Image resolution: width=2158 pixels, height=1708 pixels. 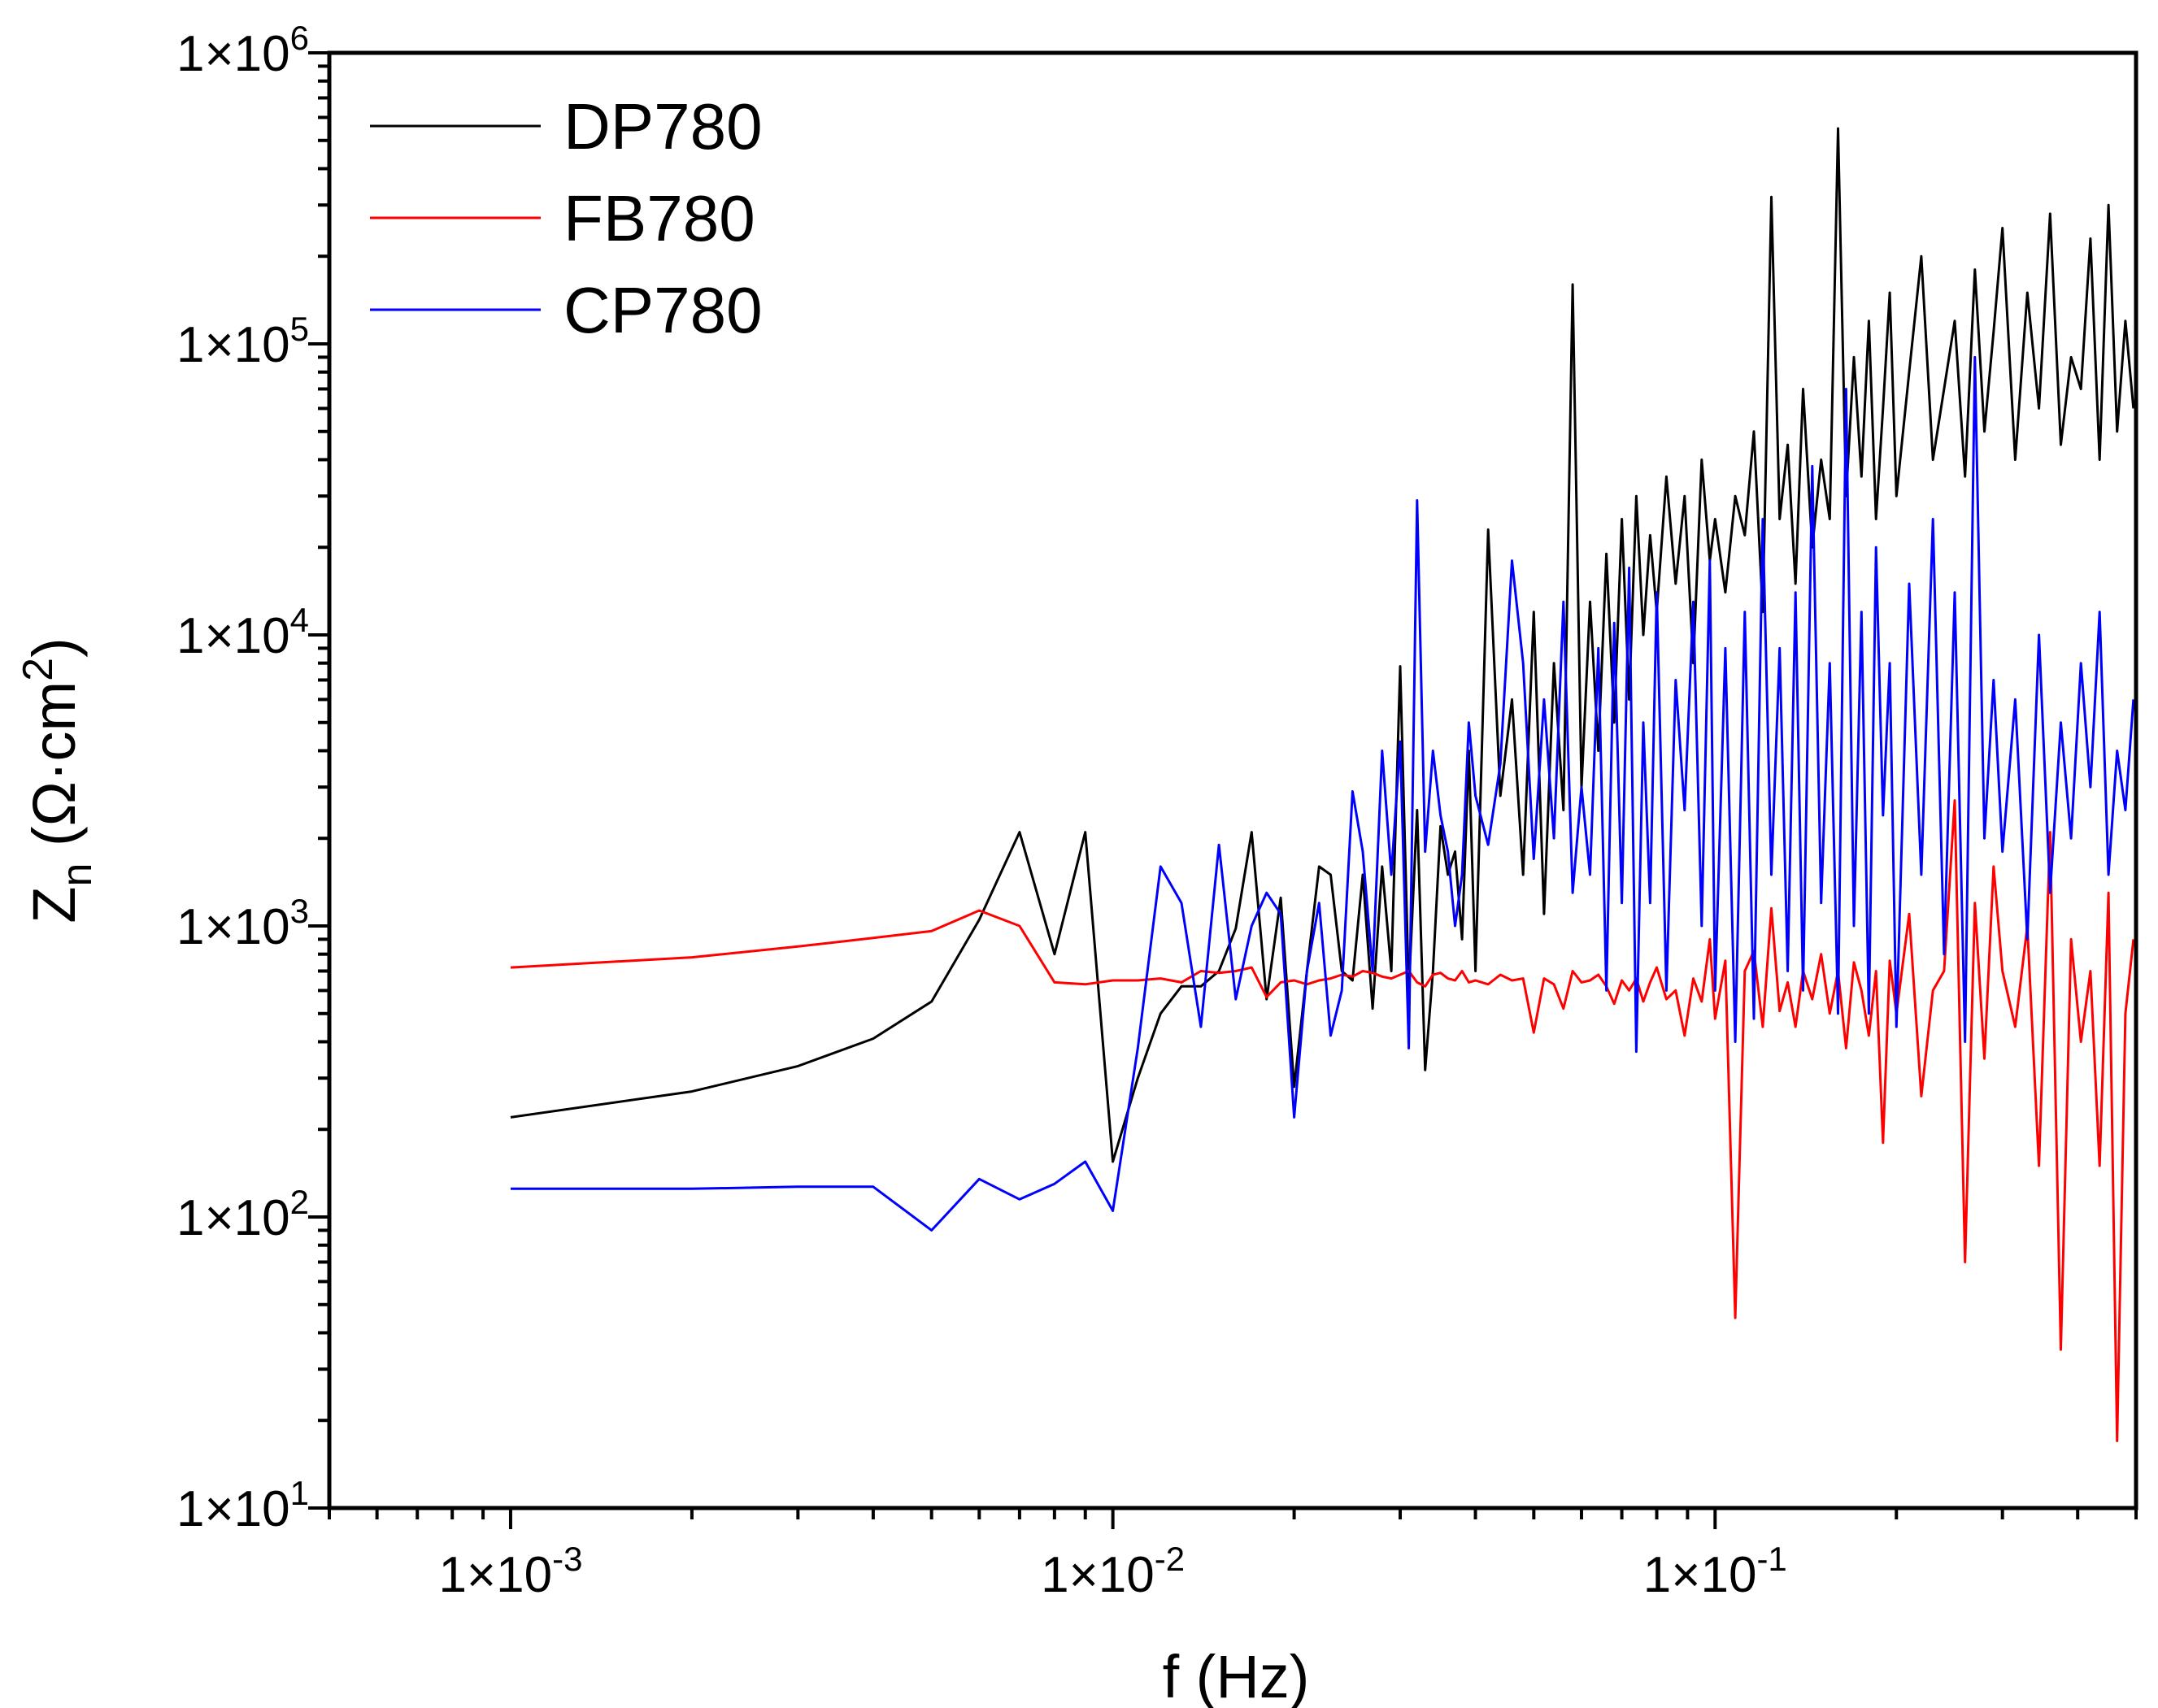 What do you see at coordinates (54, 772) in the screenshot?
I see `y-axis-title-unit: (Ω·cm` at bounding box center [54, 772].